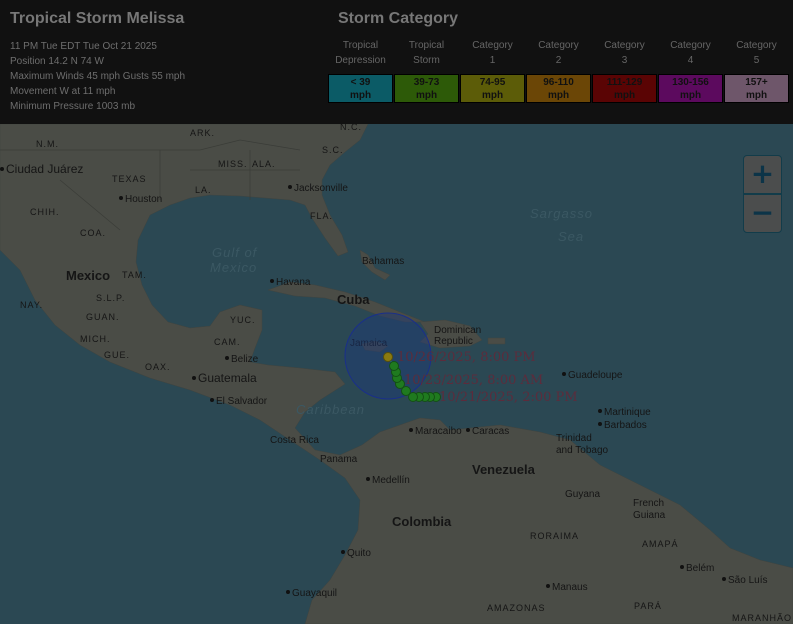 This screenshot has height=624, width=793. I want to click on map-label-amazonas: AMAZONAS, so click(516, 608).